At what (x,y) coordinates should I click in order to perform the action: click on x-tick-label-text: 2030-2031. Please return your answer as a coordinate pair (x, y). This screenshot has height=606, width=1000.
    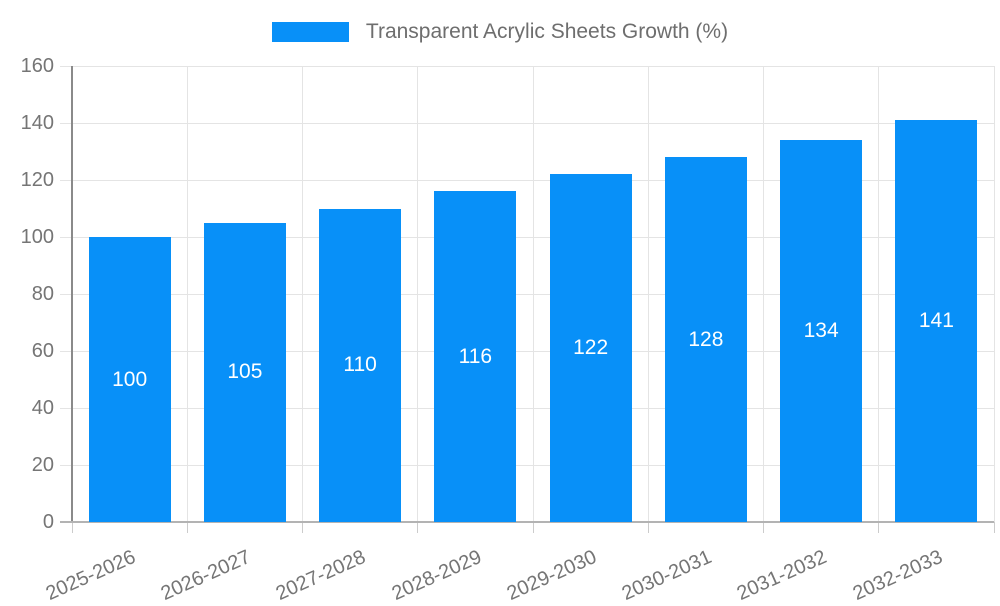
    Looking at the image, I should click on (667, 575).